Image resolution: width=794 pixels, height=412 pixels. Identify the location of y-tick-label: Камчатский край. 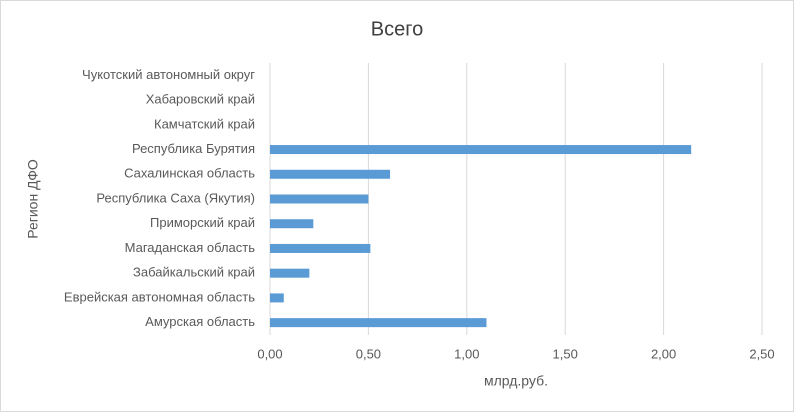
(204, 123).